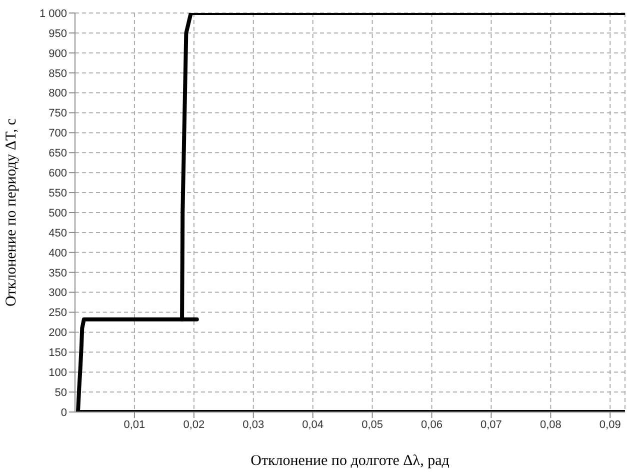  What do you see at coordinates (53, 14) in the screenshot?
I see `y-tick-label: 1 000` at bounding box center [53, 14].